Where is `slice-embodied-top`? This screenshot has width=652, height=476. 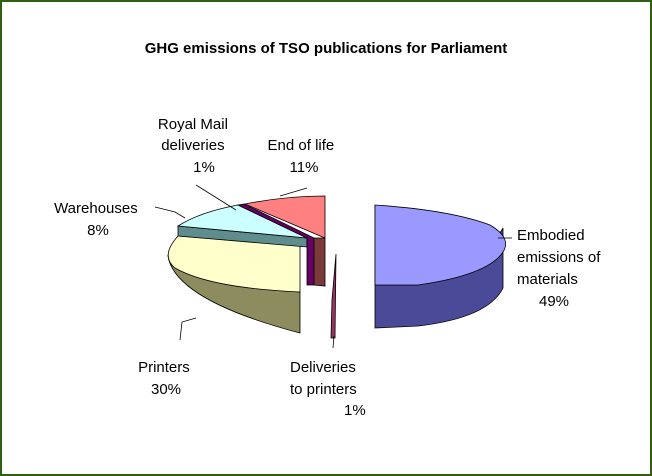
slice-embodied-top is located at coordinates (440, 245).